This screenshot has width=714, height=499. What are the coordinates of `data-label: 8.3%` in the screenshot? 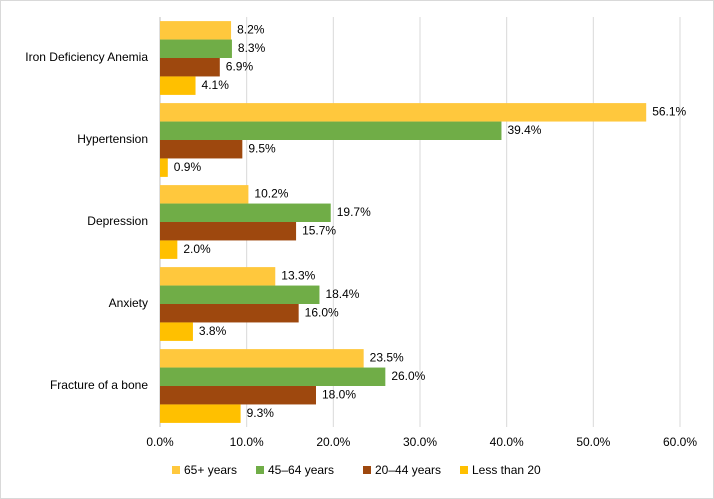 It's located at (252, 48).